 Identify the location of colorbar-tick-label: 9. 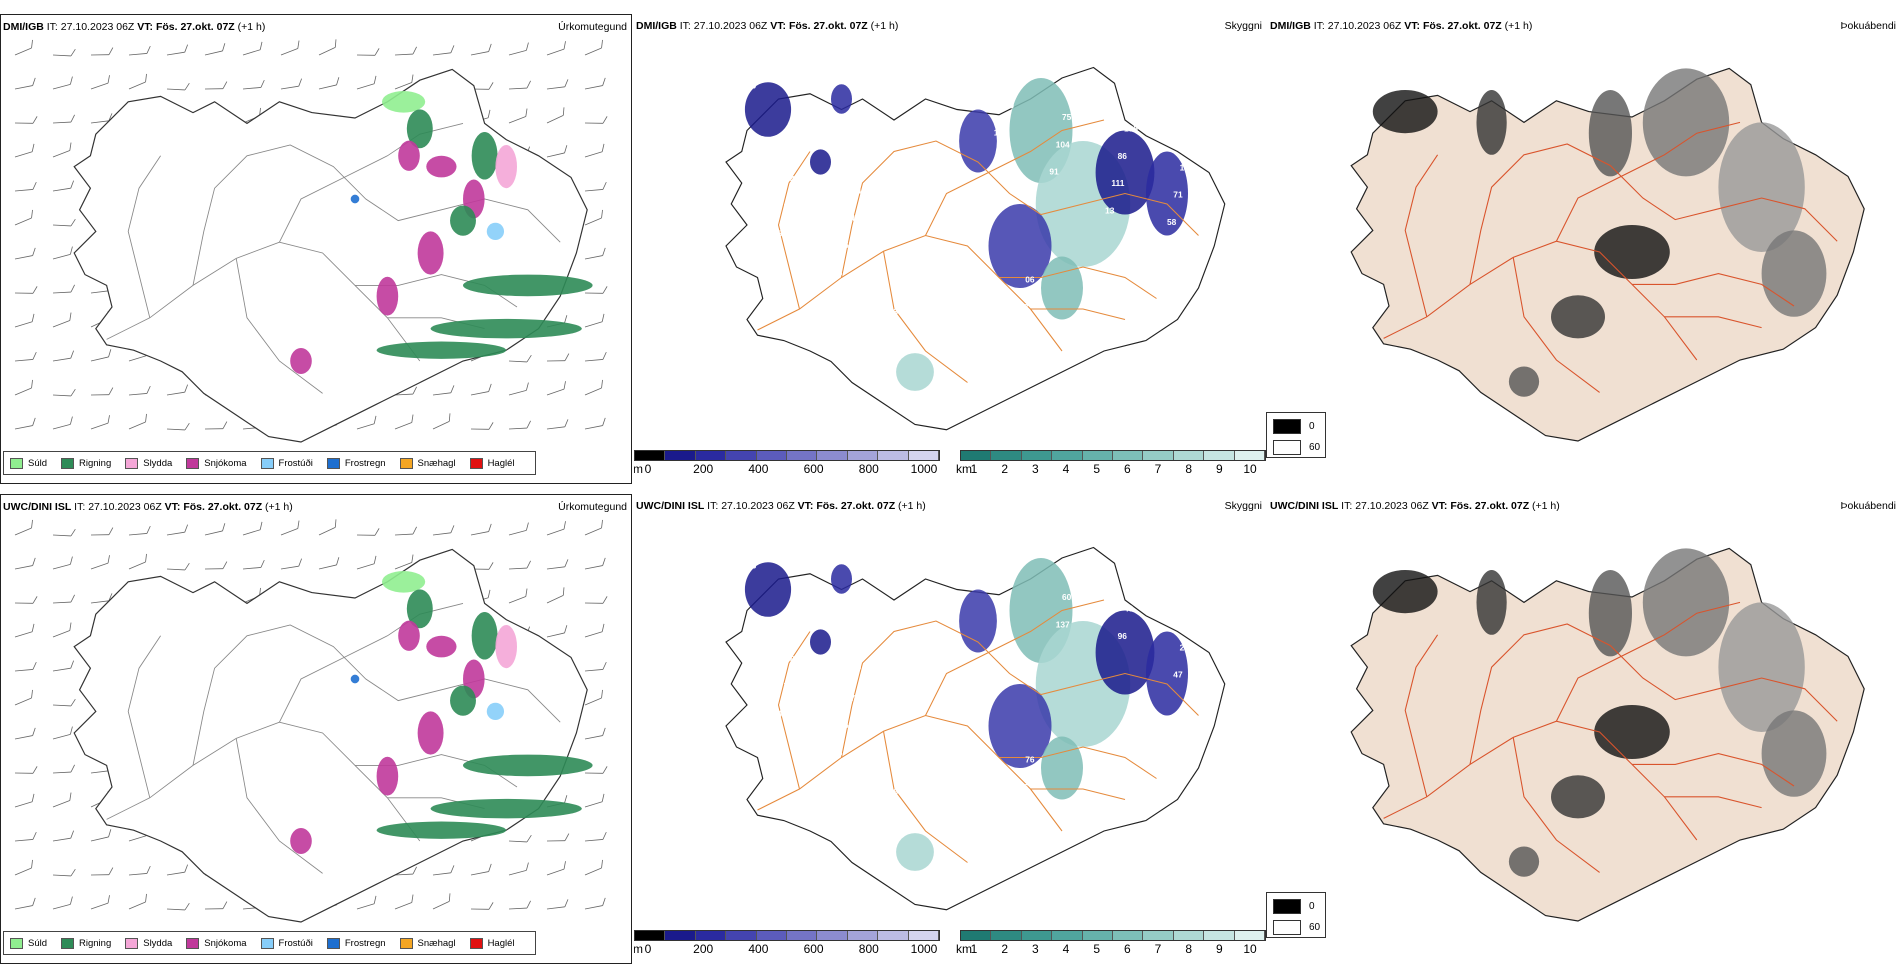
(1219, 949).